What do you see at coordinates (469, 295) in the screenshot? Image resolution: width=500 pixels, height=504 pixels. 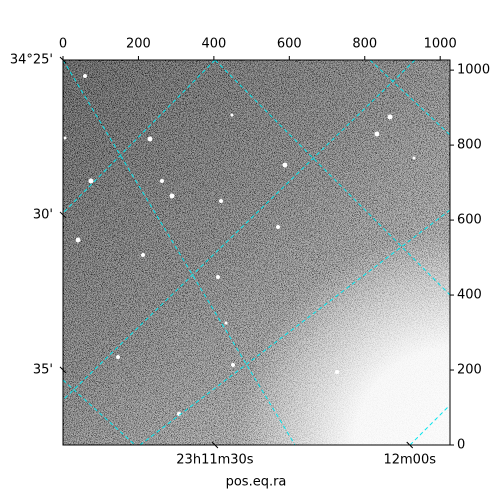 I see `y-tick-label: 400` at bounding box center [469, 295].